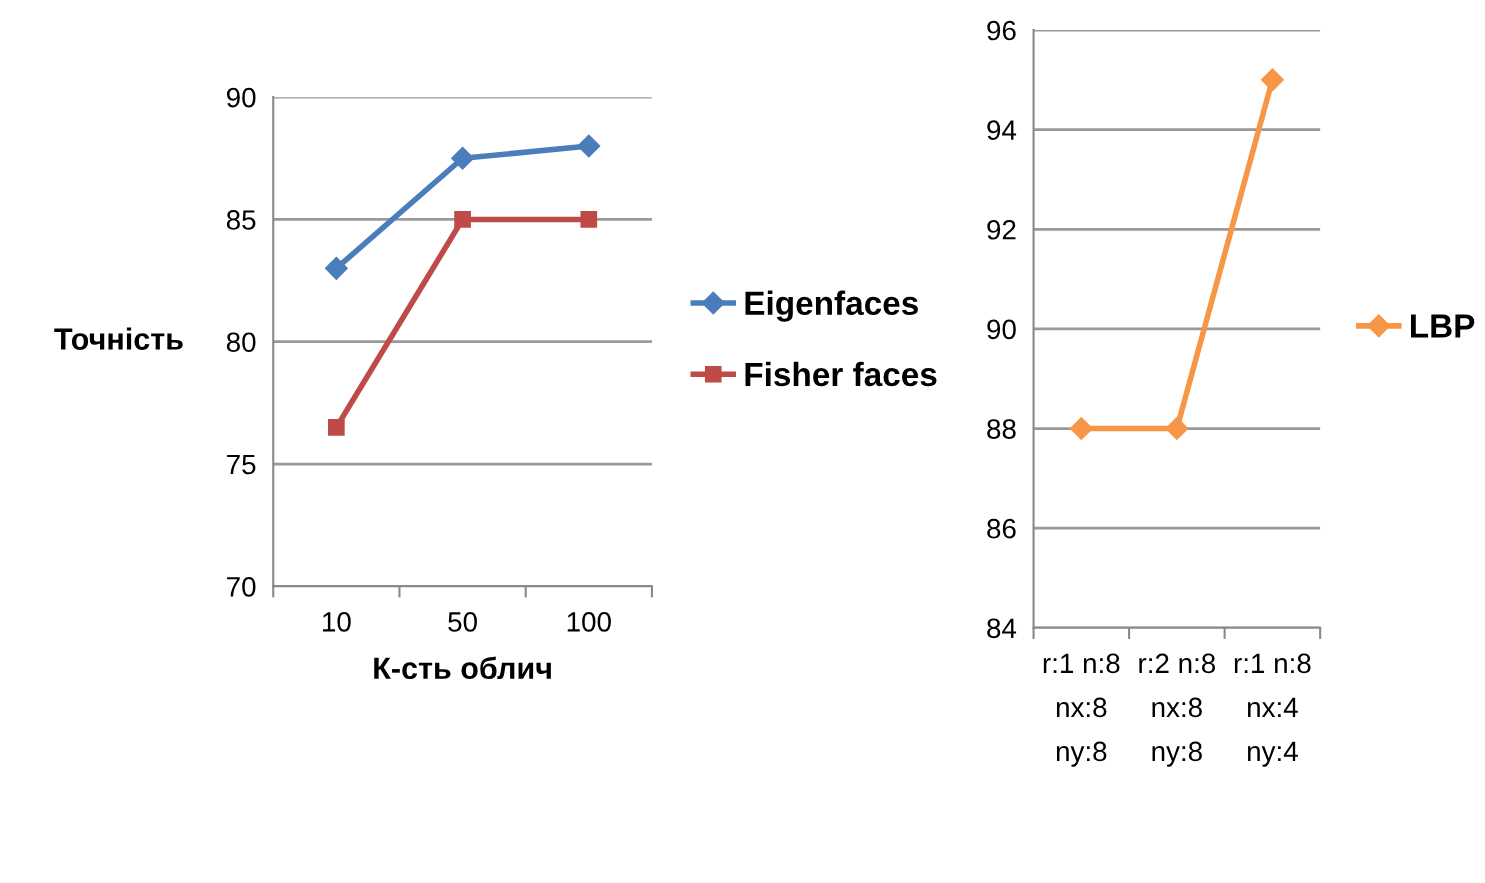  What do you see at coordinates (589, 622) in the screenshot?
I see `x-tick-label: 100` at bounding box center [589, 622].